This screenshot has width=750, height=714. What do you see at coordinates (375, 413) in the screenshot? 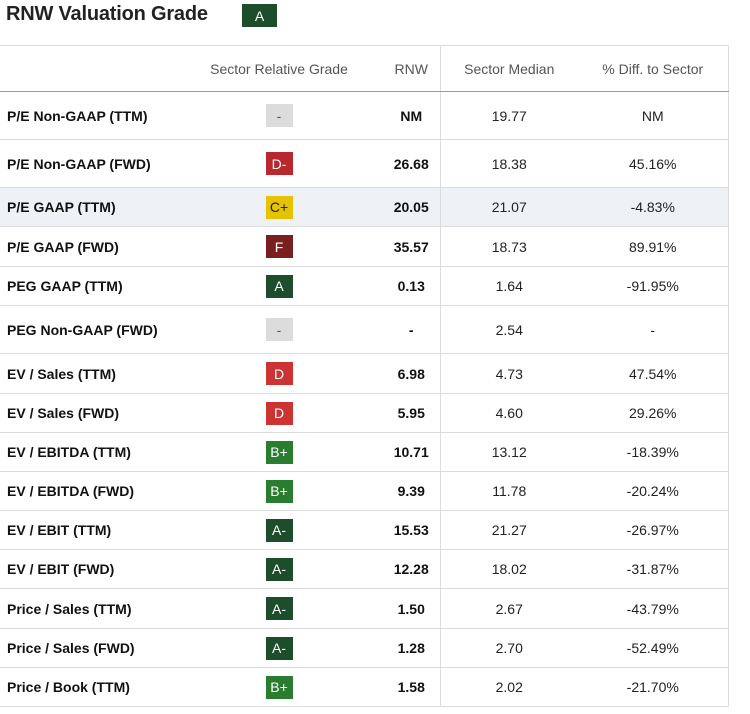
I see `table-row: EV / Sales (FWD) D 5.95 4.60 29.26%` at bounding box center [375, 413].